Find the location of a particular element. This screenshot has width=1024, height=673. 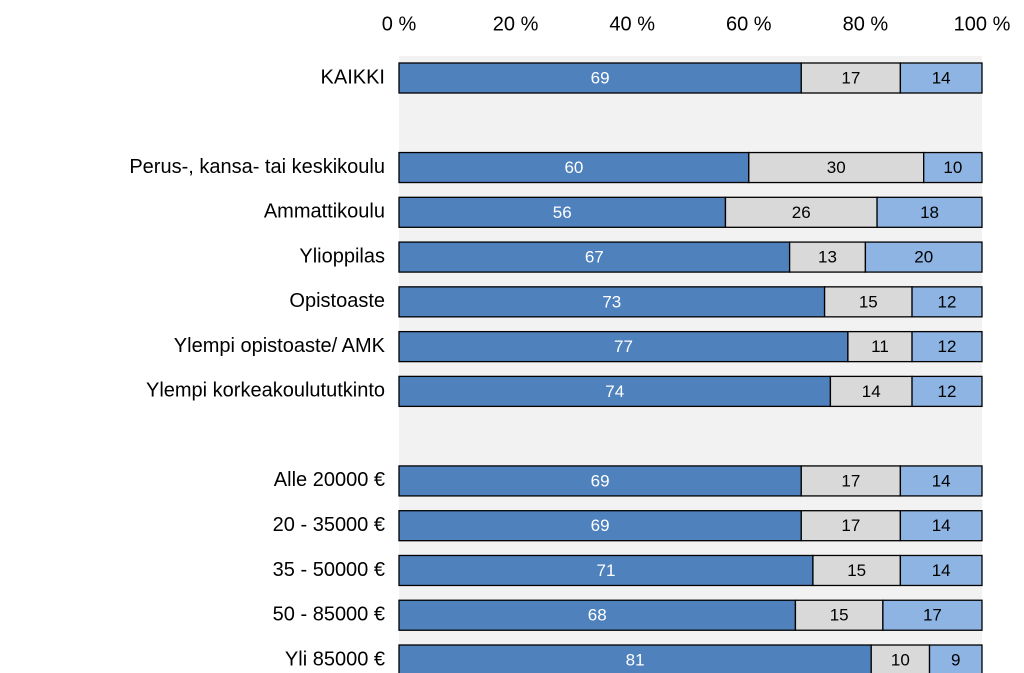

value-label: 26 is located at coordinates (801, 212).